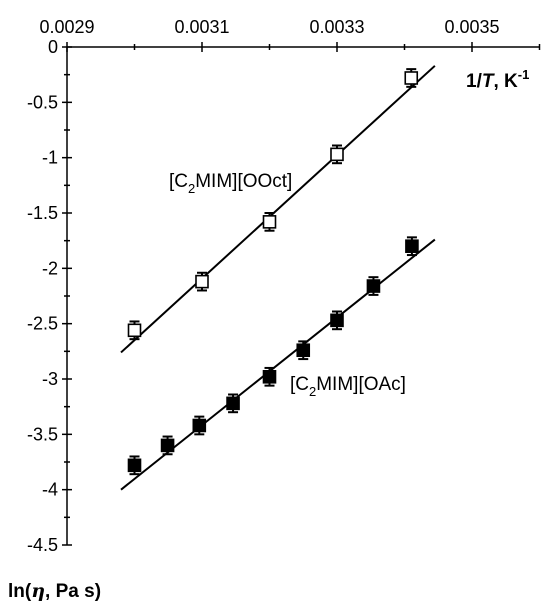 The width and height of the screenshot is (550, 606). Describe the element at coordinates (42, 545) in the screenshot. I see `y-tick-label: -4.5` at that location.